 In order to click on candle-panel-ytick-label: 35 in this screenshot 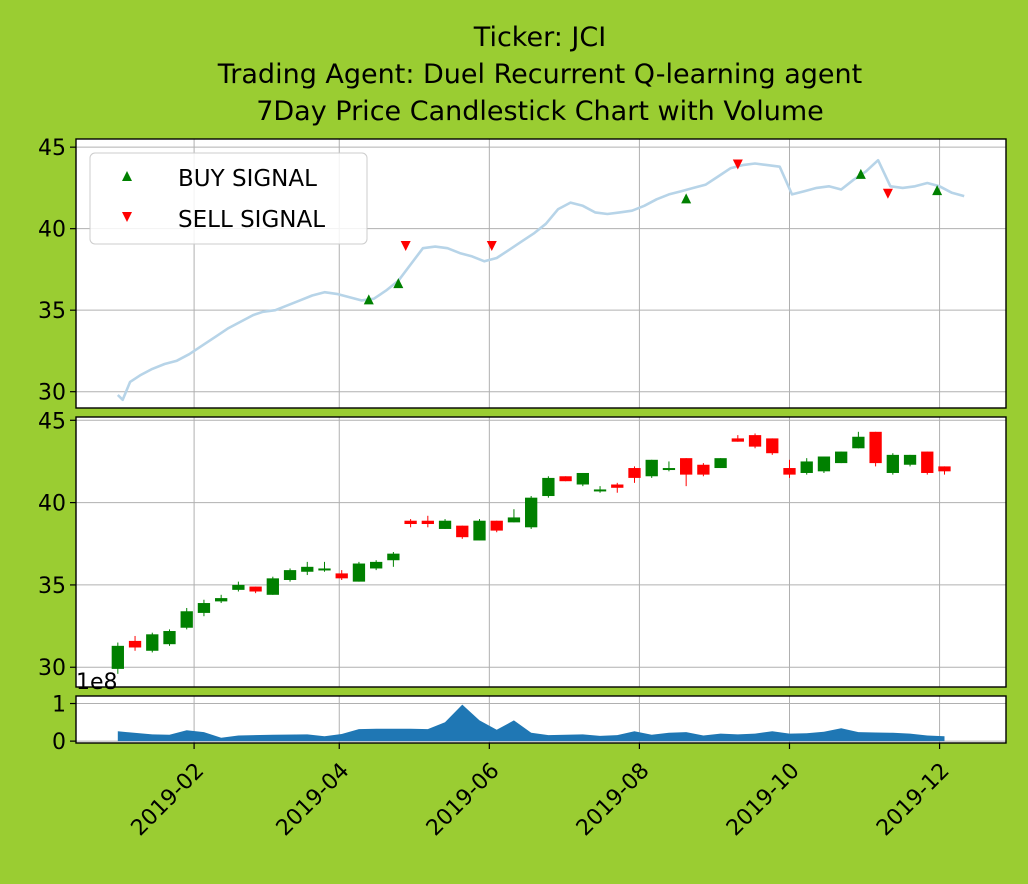, I will do `click(52, 586)`.